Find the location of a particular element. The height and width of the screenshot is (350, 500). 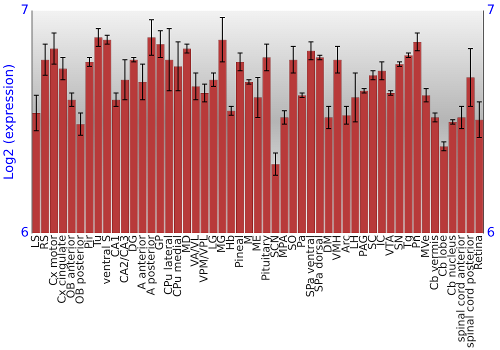

y2-tick-label: 6 is located at coordinates (491, 232).